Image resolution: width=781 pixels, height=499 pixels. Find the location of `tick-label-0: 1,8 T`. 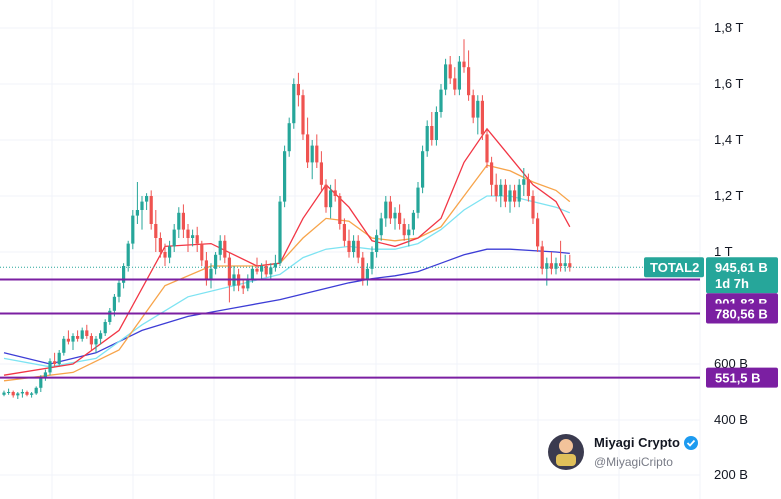

tick-label-0: 1,8 T is located at coordinates (728, 27).